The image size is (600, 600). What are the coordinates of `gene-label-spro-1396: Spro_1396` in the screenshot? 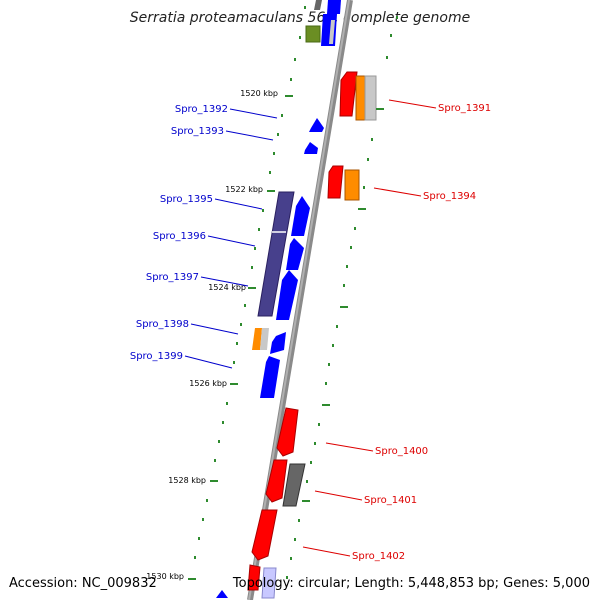 It's located at (179, 236).